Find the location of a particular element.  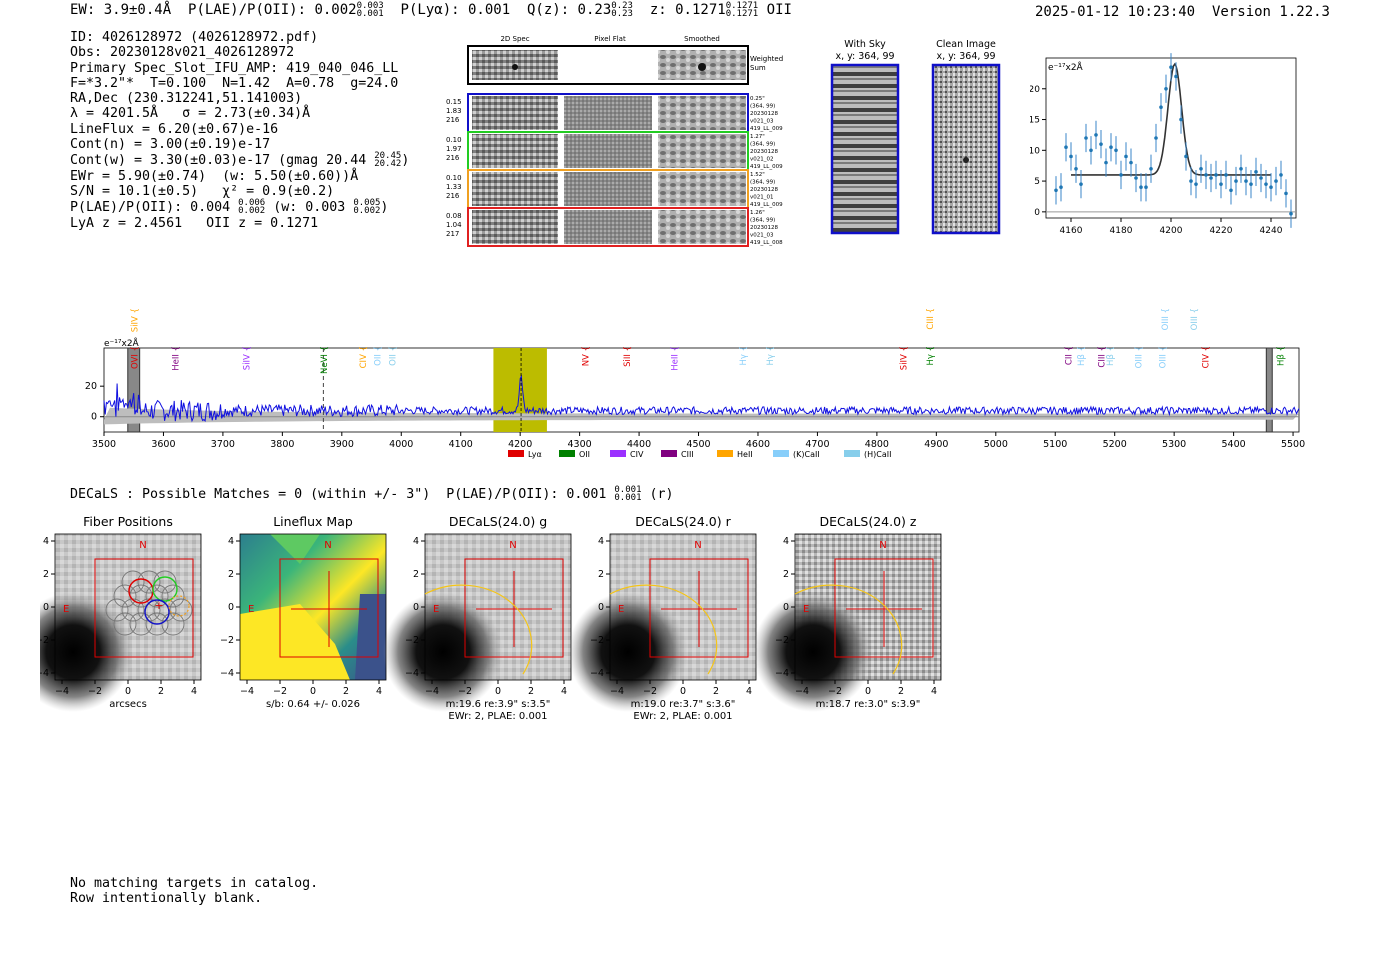

zoom-y-tick: 5 is located at coordinates (1037, 182).